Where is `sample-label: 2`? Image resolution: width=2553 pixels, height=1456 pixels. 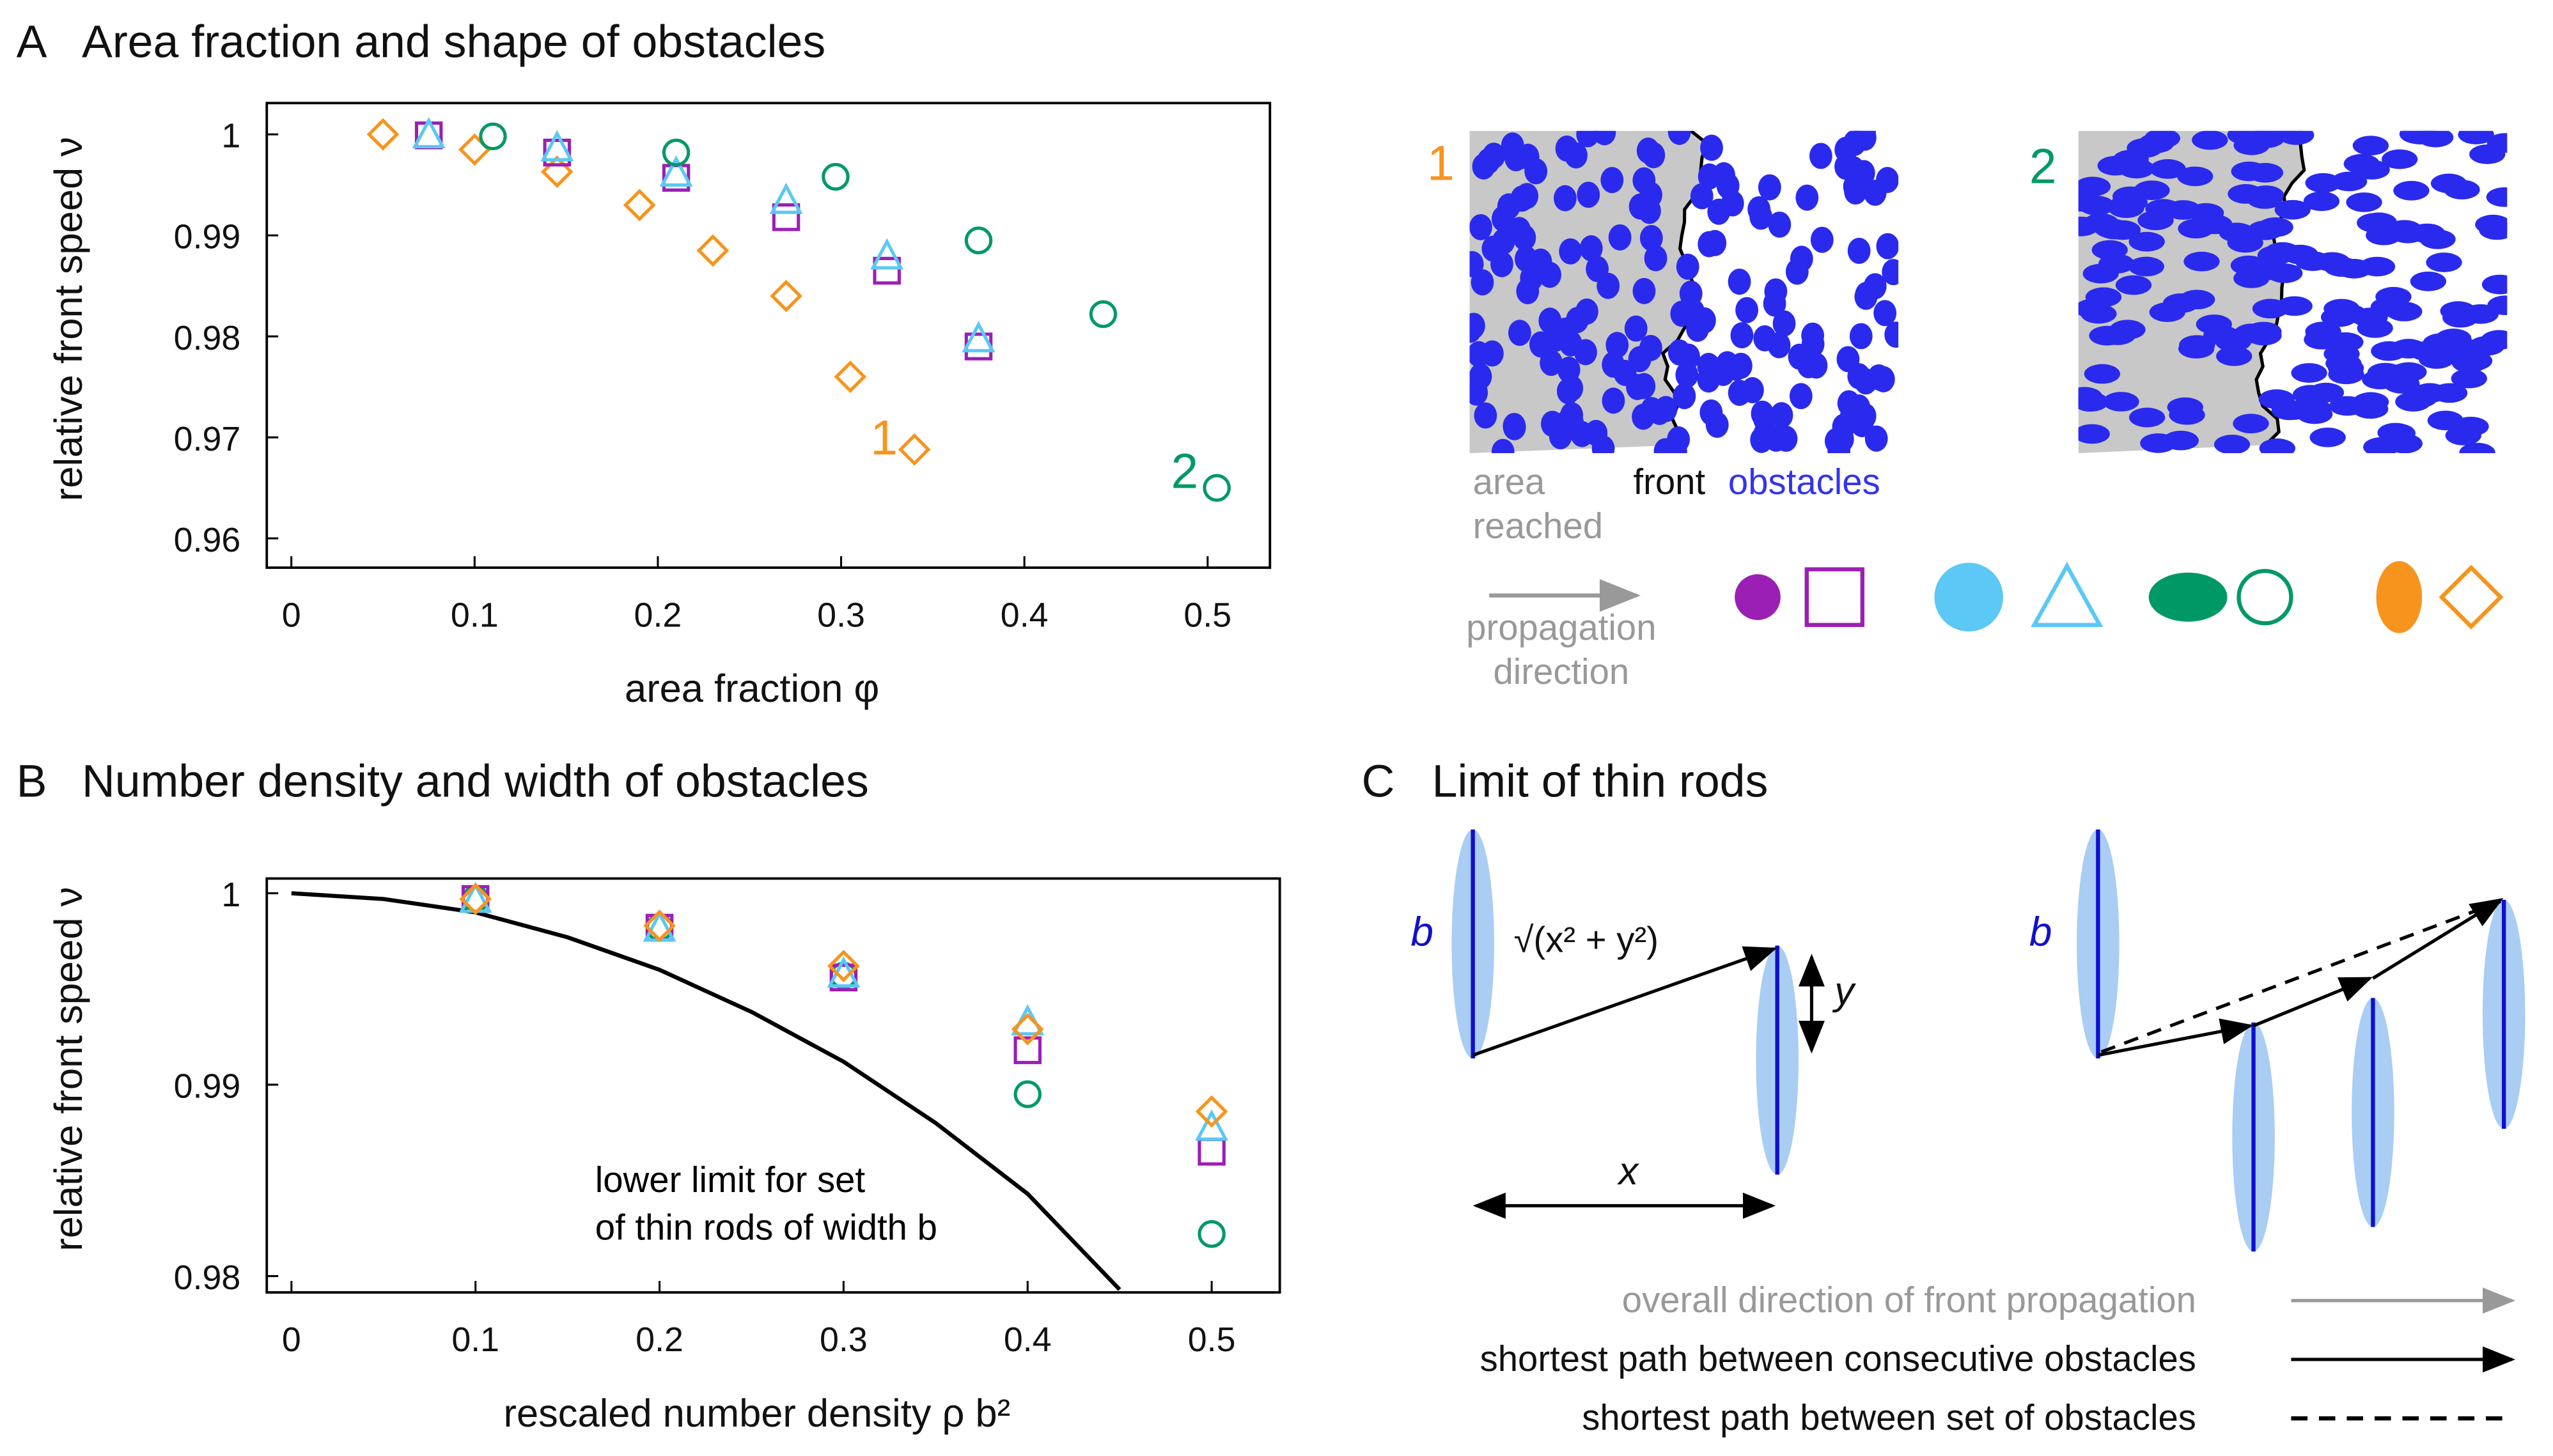
sample-label: 2 is located at coordinates (2043, 167).